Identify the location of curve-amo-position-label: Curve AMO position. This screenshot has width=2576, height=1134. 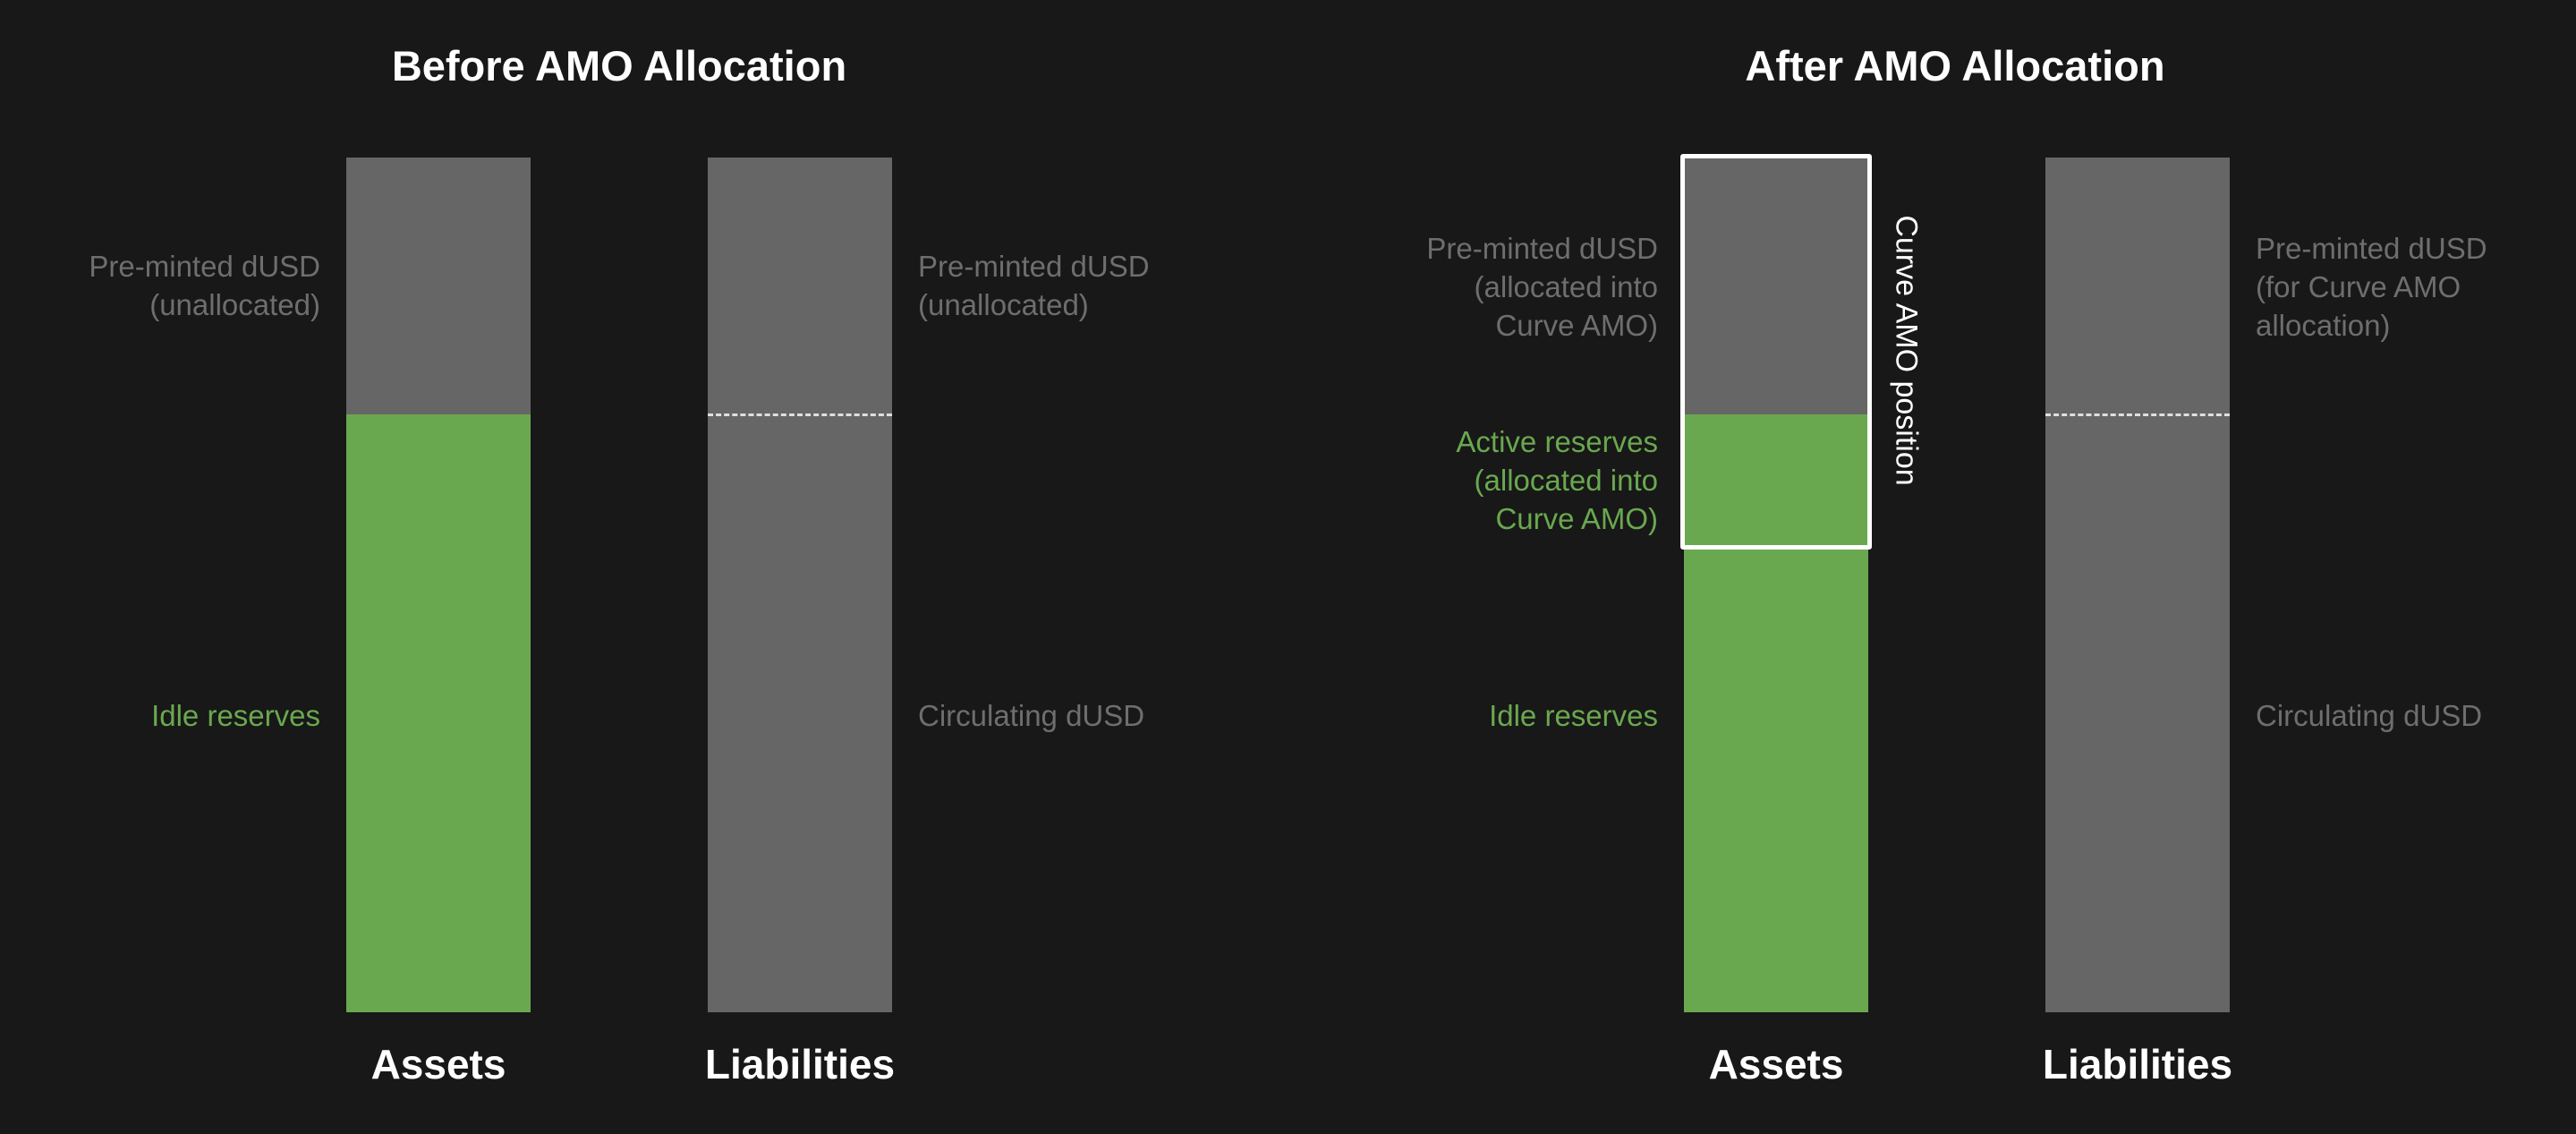
(1906, 350).